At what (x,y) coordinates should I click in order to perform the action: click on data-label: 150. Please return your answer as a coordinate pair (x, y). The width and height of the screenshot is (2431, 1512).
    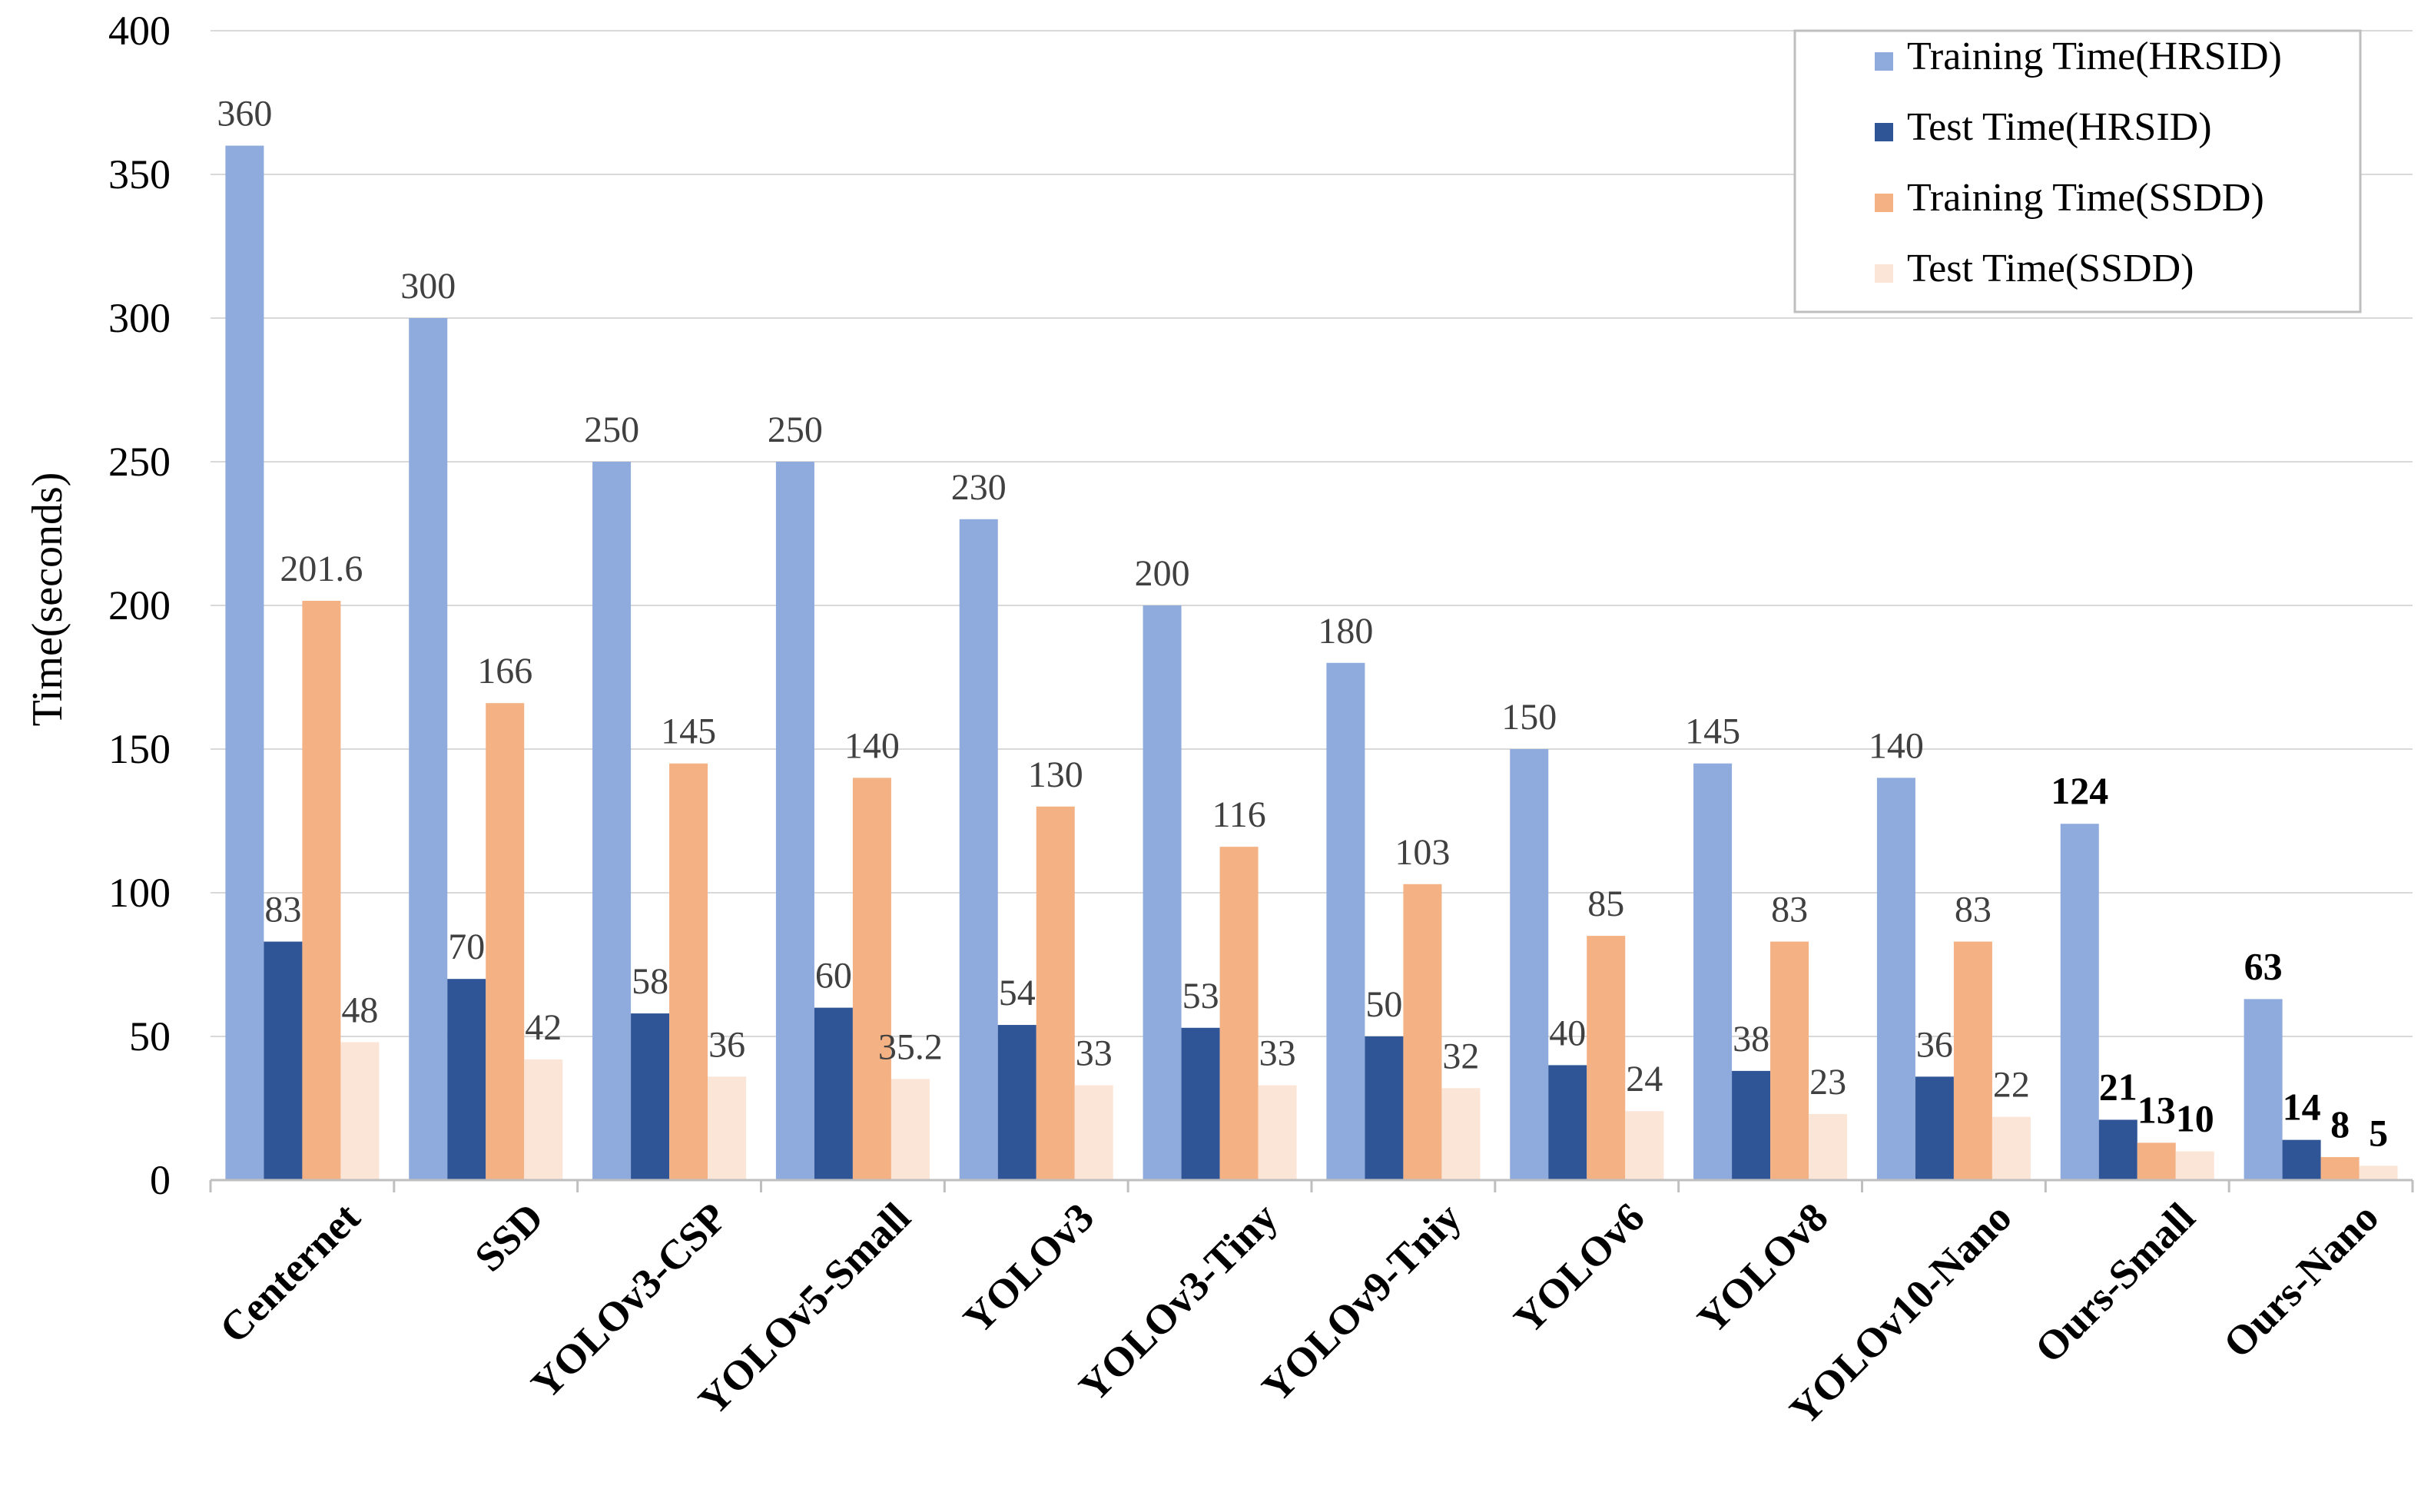
    Looking at the image, I should click on (1529, 717).